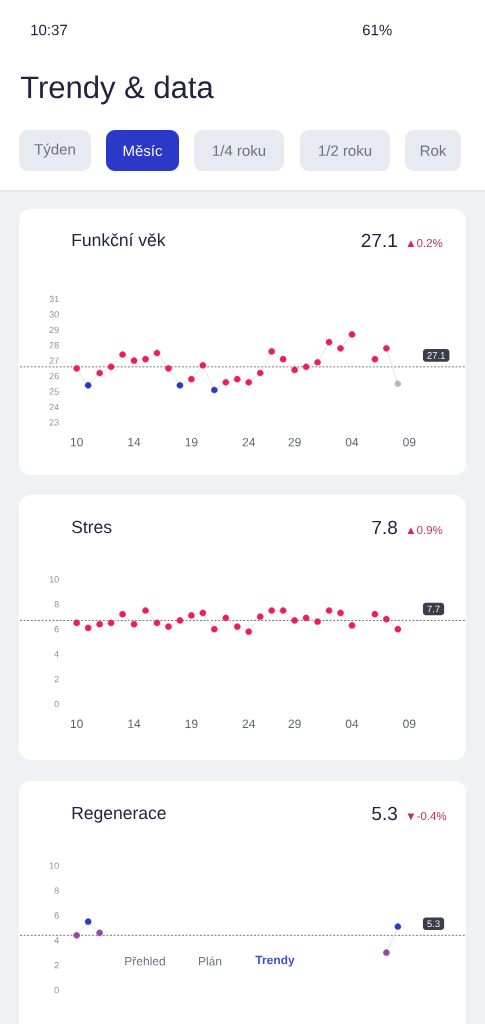 This screenshot has width=485, height=1024. What do you see at coordinates (49, 30) in the screenshot?
I see `text: 10:37` at bounding box center [49, 30].